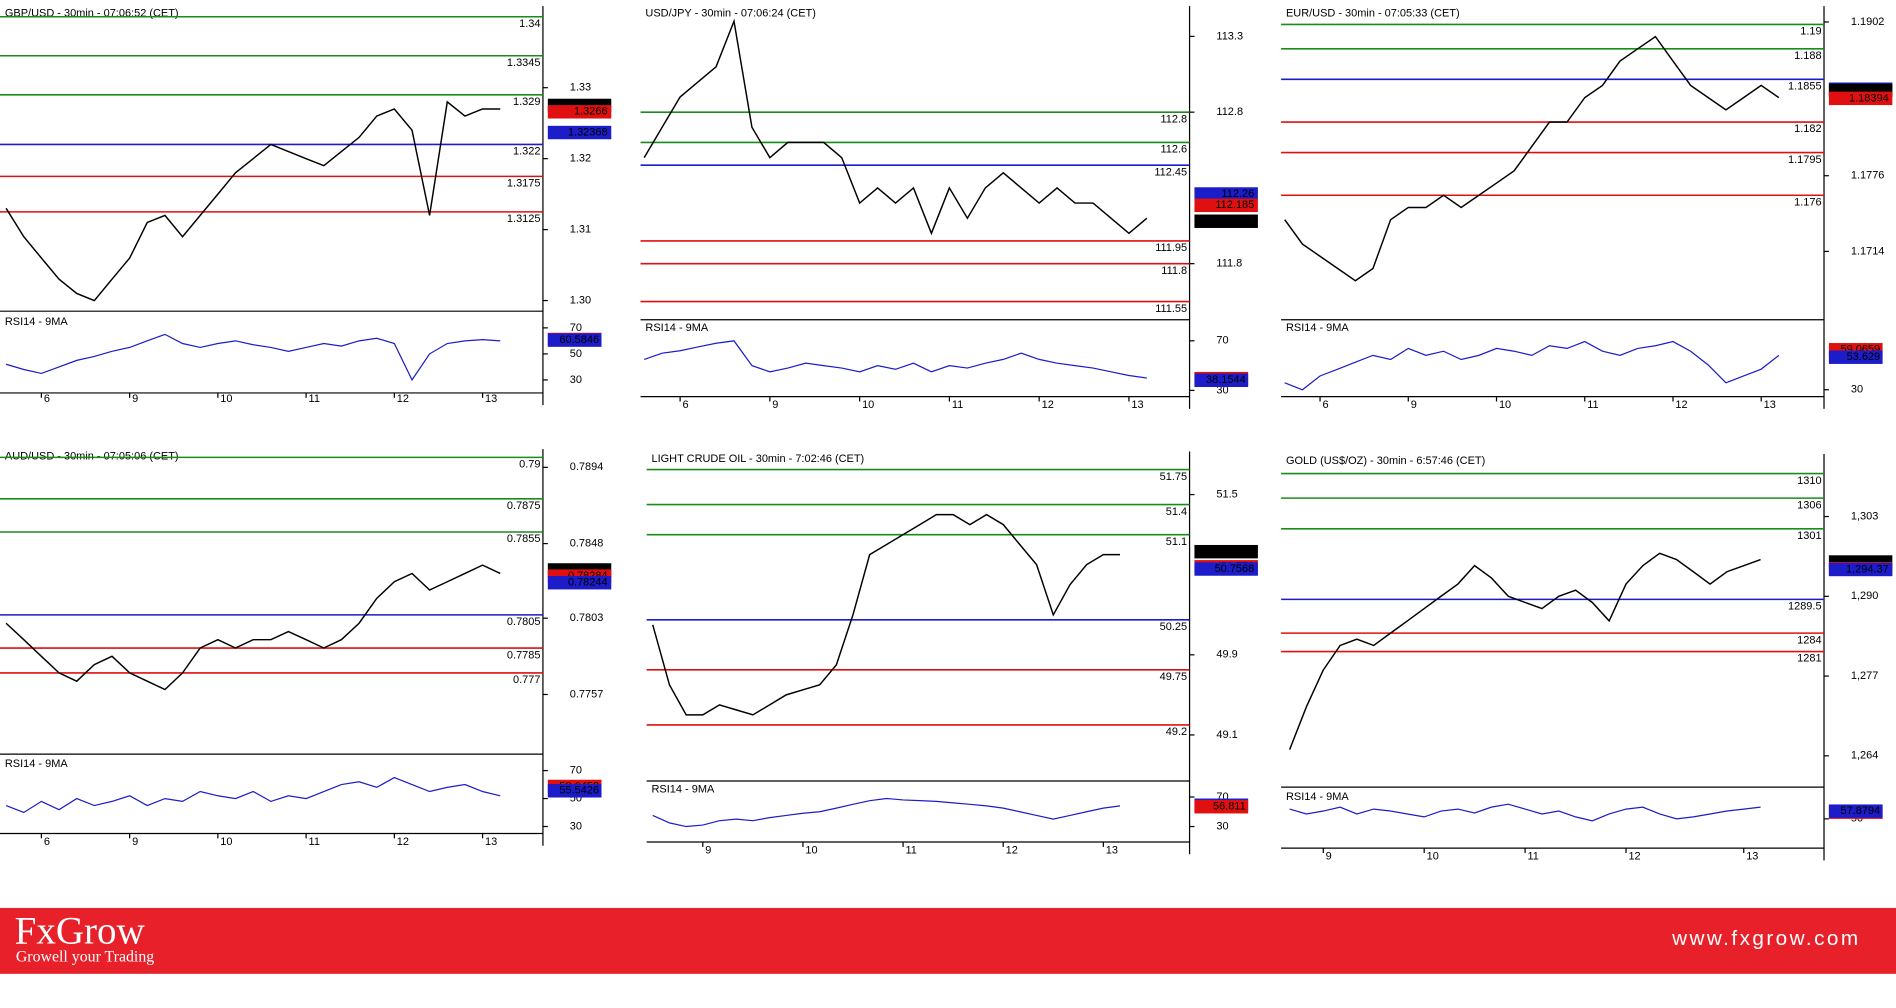  I want to click on price-label: 1.18394, so click(1869, 98).